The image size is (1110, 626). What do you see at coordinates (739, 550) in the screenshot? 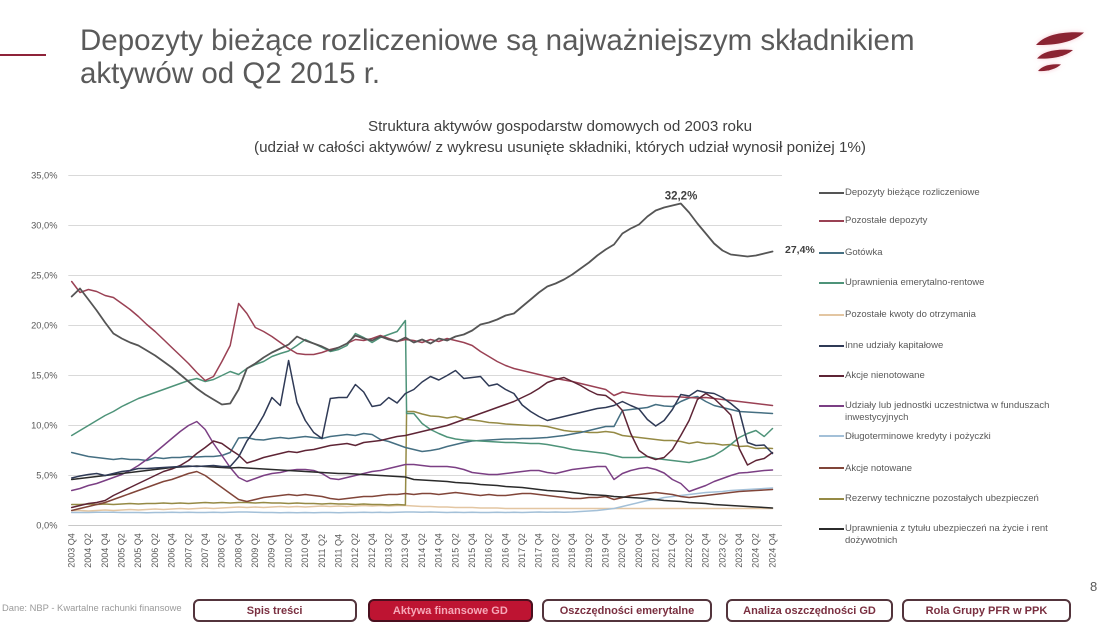
I see `svg-text: 2023 Q4` at bounding box center [739, 550].